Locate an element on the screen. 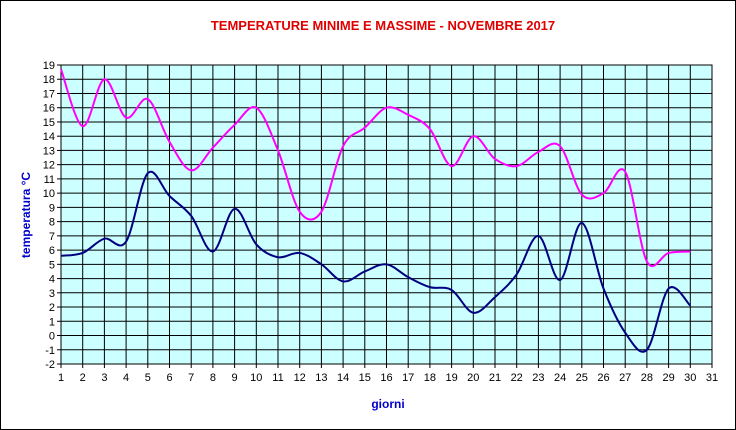  x-tick-label: 18 is located at coordinates (430, 378).